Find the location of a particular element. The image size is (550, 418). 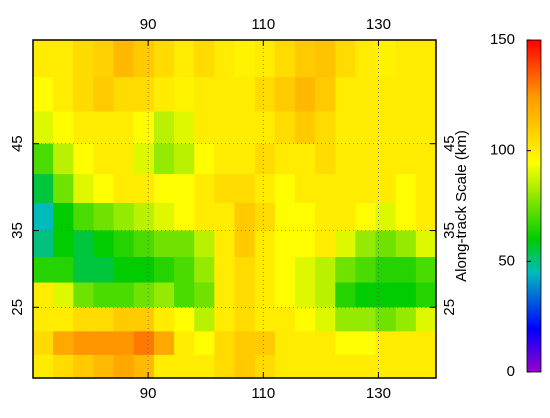

colorbar-label: Along-track Scale (km) is located at coordinates (461, 206).